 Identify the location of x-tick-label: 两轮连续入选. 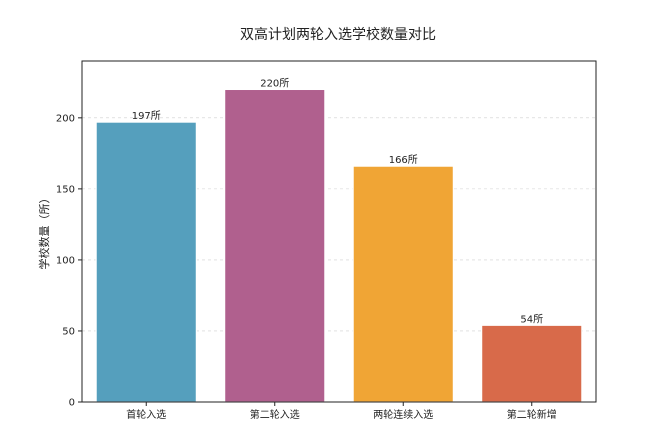
(403, 414).